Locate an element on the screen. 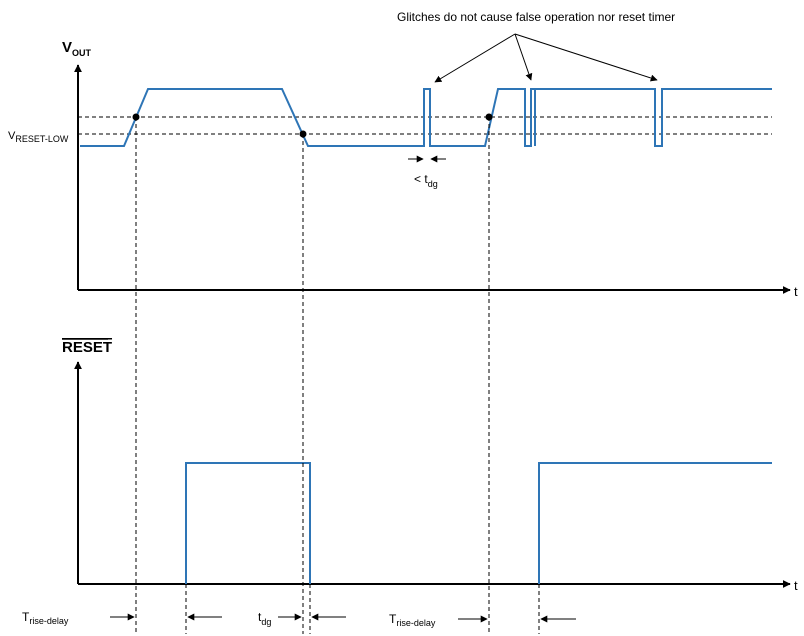 The width and height of the screenshot is (804, 636). threshold-label: VRESET-LOW is located at coordinates (38, 137).